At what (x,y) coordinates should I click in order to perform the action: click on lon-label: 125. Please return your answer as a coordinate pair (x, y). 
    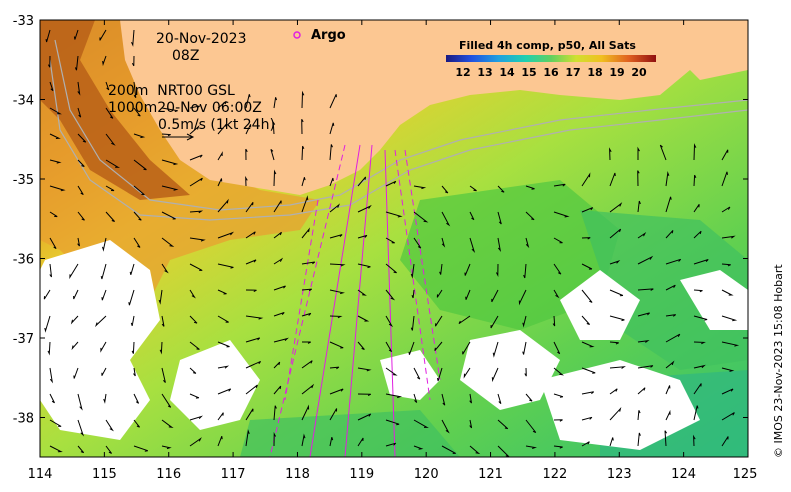
    Looking at the image, I should click on (745, 474).